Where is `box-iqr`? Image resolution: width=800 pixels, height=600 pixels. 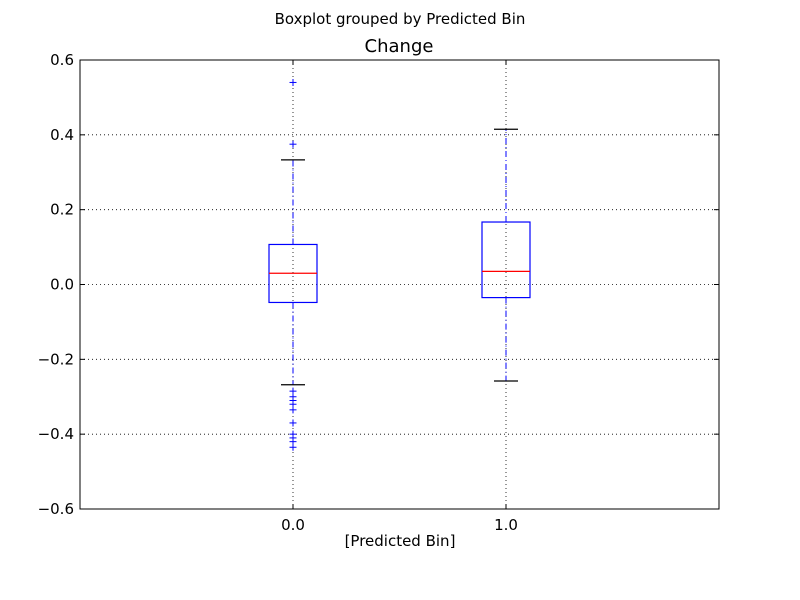
box-iqr is located at coordinates (506, 260).